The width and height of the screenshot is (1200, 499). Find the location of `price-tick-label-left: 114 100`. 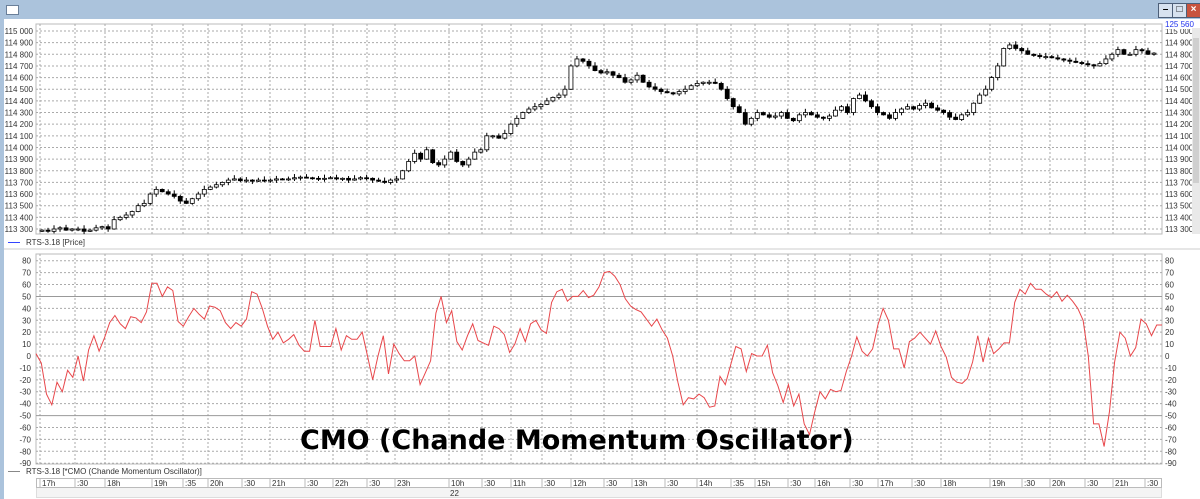

price-tick-label-left: 114 100 is located at coordinates (19, 136).